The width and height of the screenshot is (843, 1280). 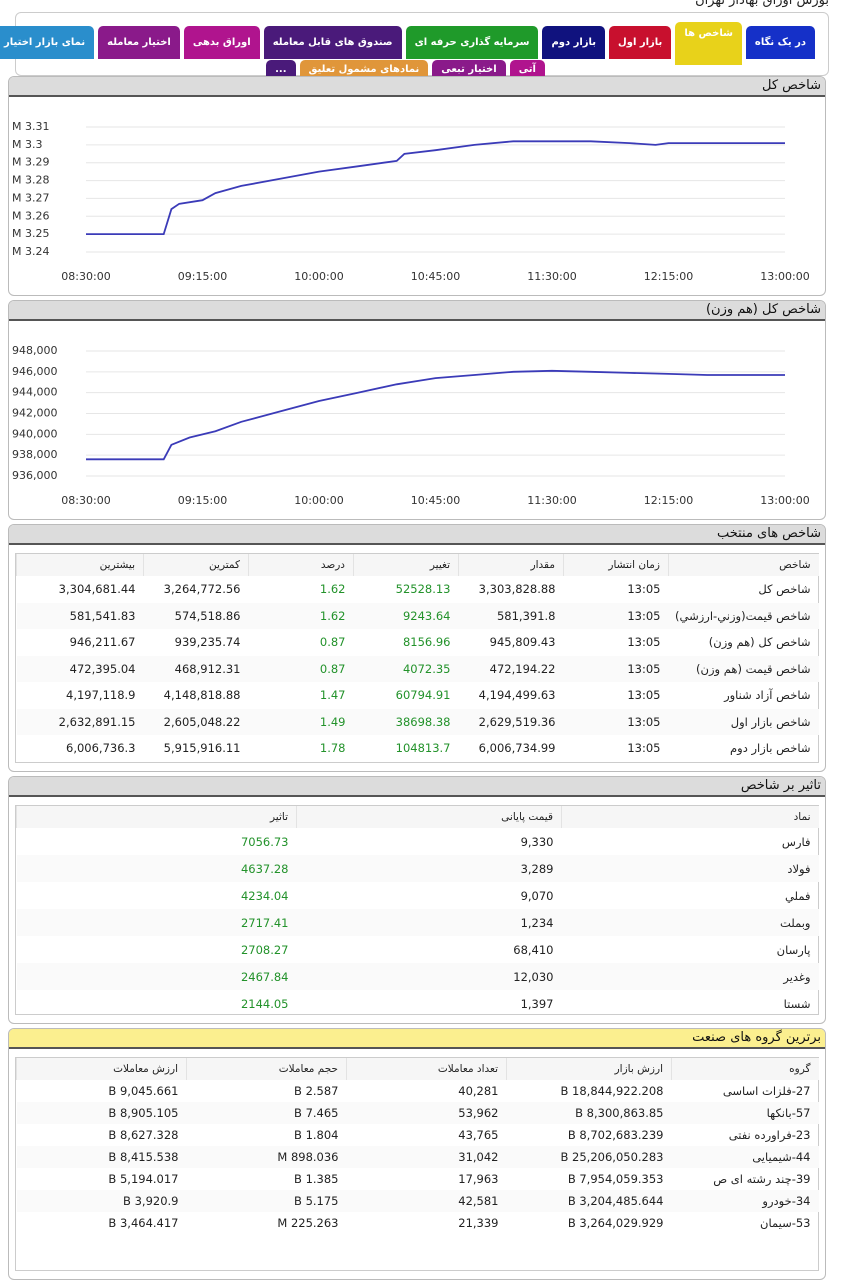 I want to click on cell: 8,905.105 B, so click(x=101, y=1113).